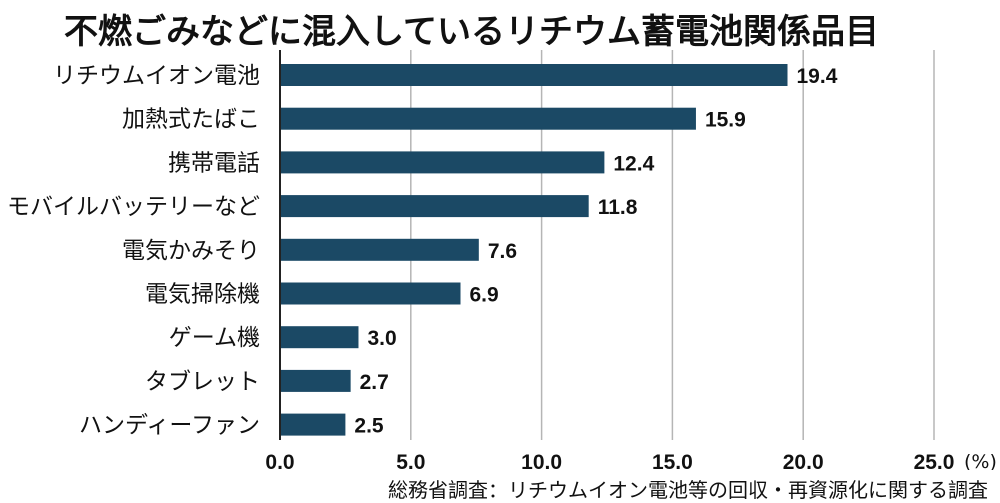  What do you see at coordinates (609, 460) in the screenshot?
I see `tick-labels: 0.0 5.0 10.0 15.0 20.0 25.0` at bounding box center [609, 460].